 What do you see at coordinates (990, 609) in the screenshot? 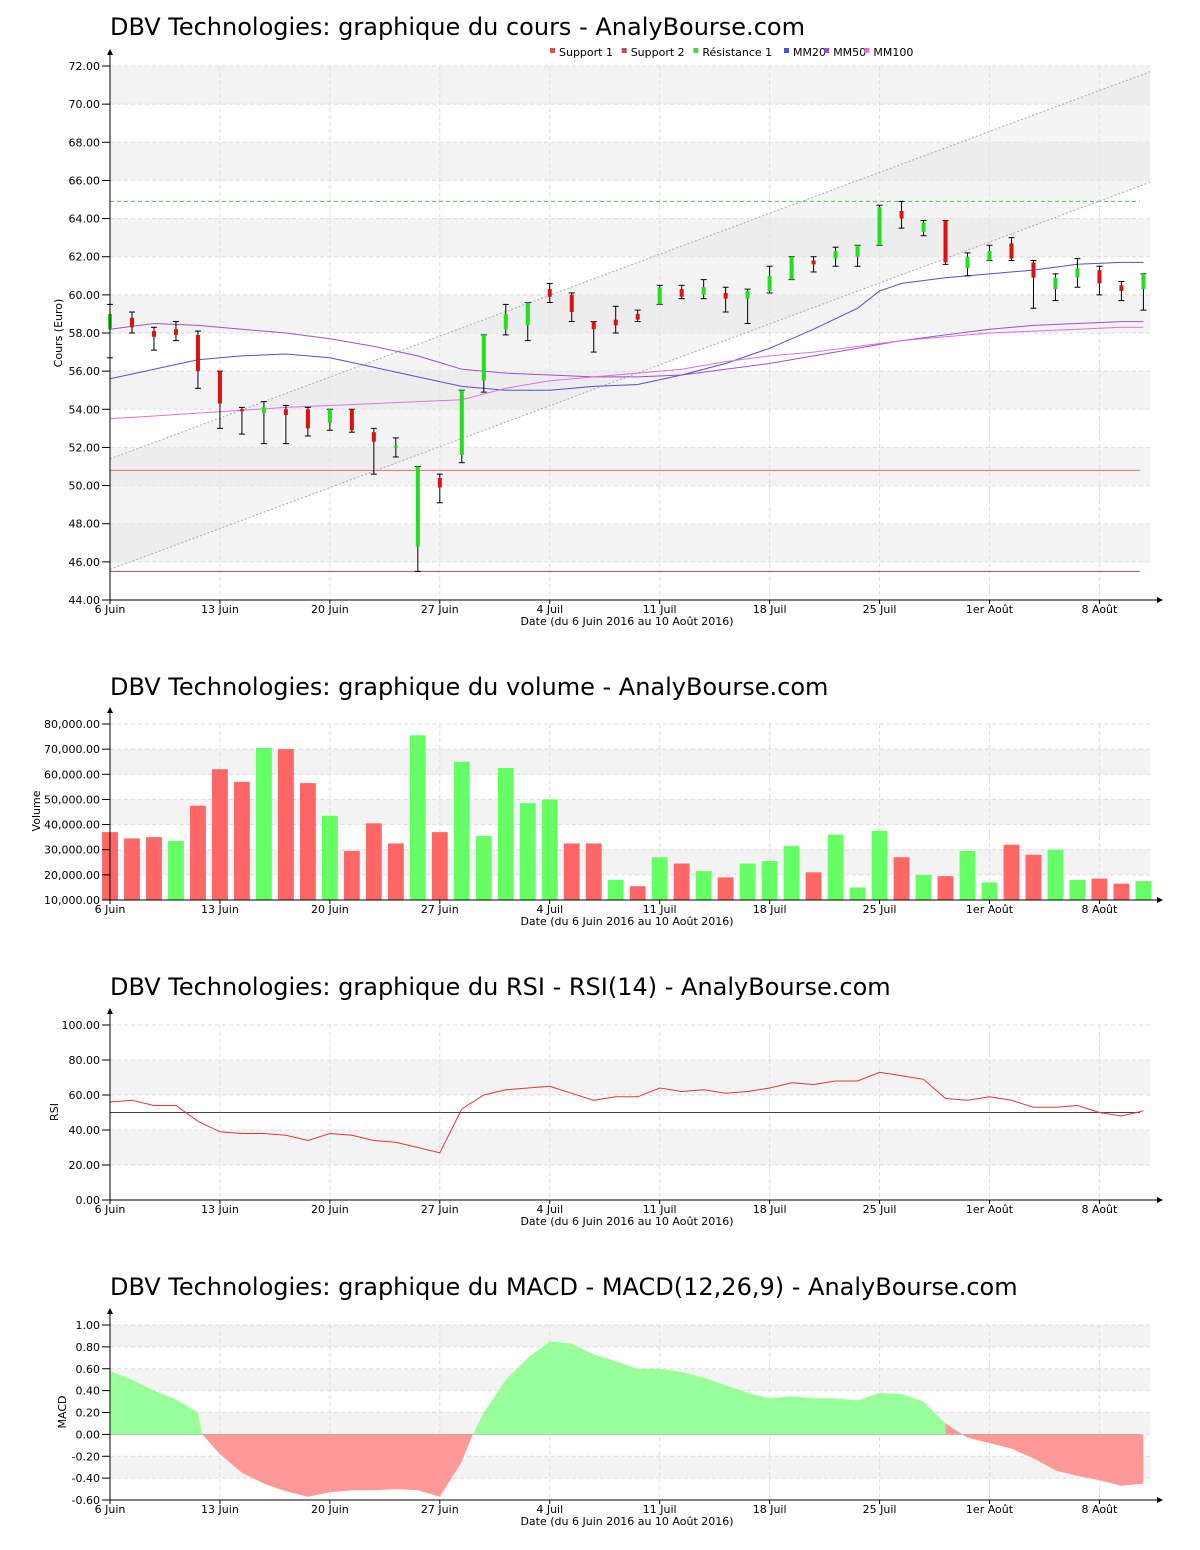
I see `x-tick-label: 1er Août` at bounding box center [990, 609].